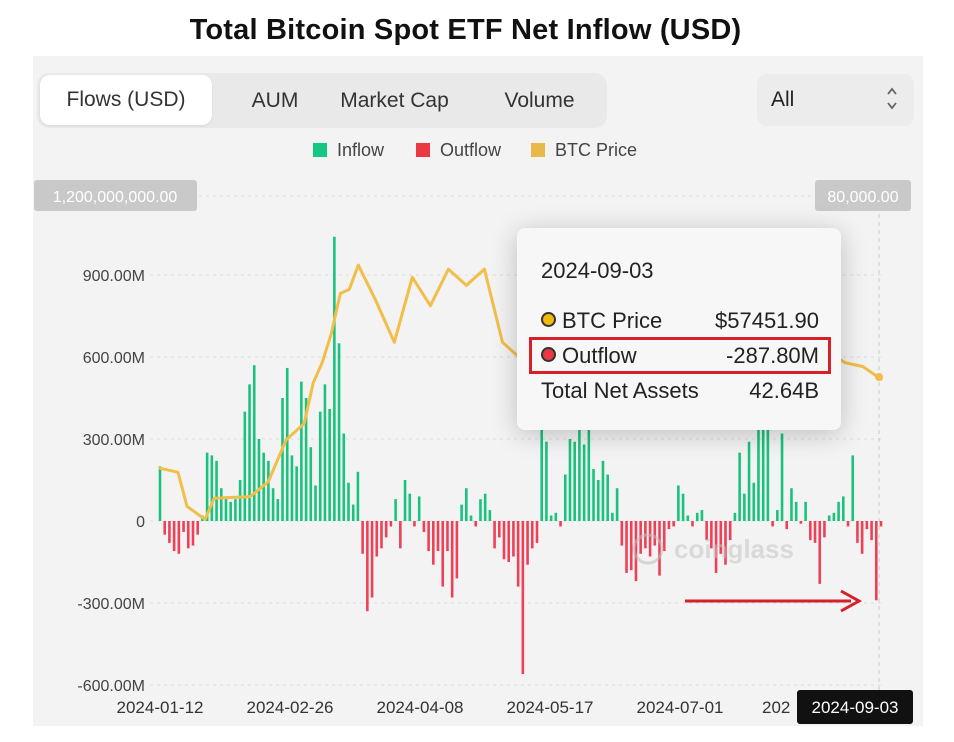 The image size is (954, 742). I want to click on tab-volume: Volume, so click(539, 100).